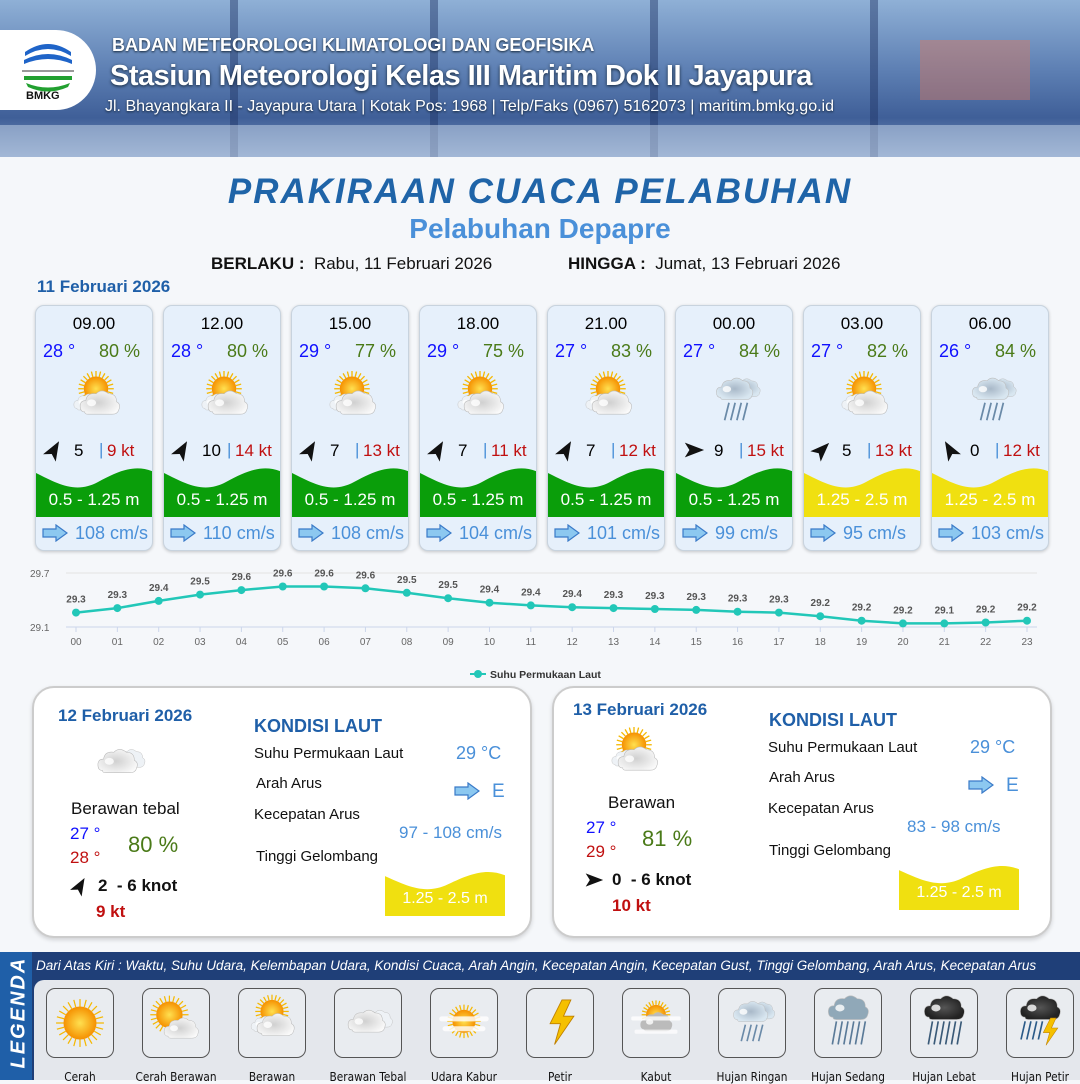 This screenshot has height=1084, width=1080. What do you see at coordinates (239, 533) in the screenshot?
I see `current-speed: 110 cm/s` at bounding box center [239, 533].